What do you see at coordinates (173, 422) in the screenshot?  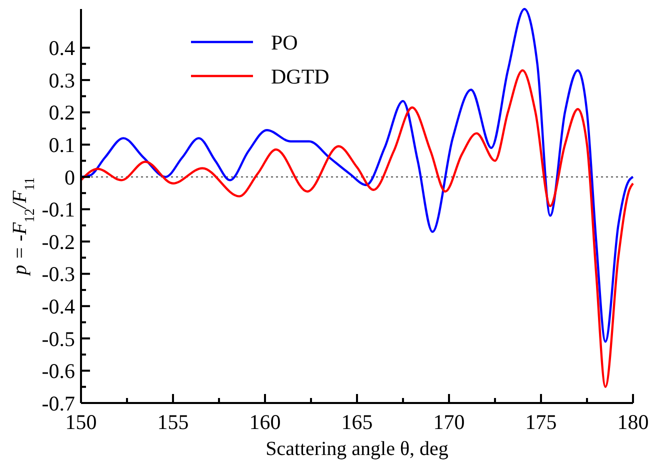 I see `x-tick-label: 155` at bounding box center [173, 422].